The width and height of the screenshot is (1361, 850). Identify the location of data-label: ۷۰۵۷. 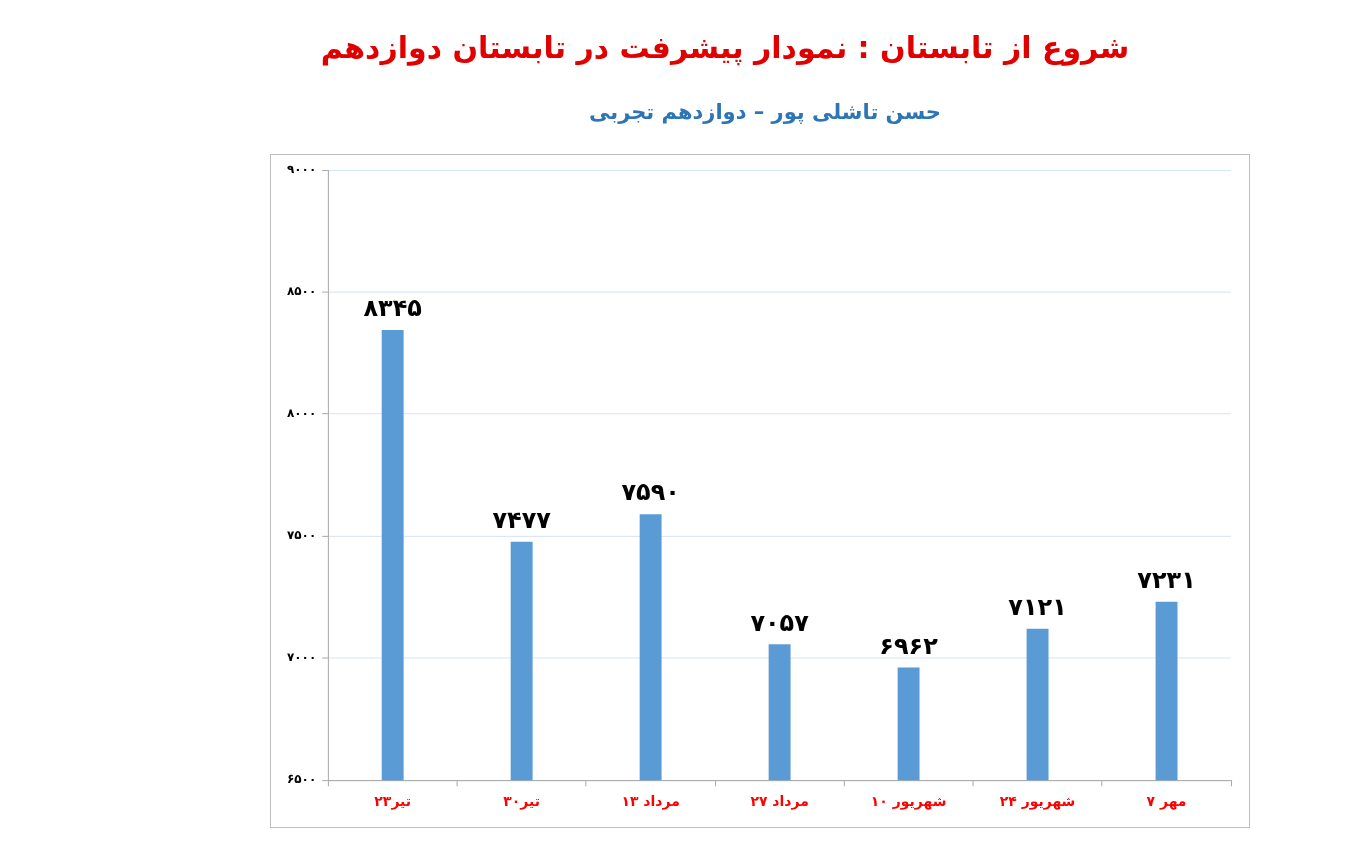
(780, 622).